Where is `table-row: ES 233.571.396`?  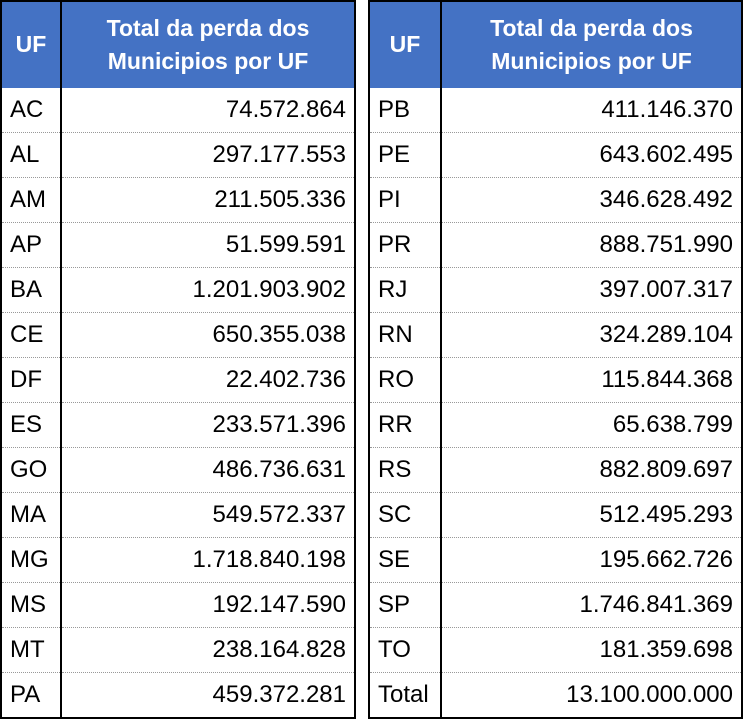 table-row: ES 233.571.396 is located at coordinates (178, 425).